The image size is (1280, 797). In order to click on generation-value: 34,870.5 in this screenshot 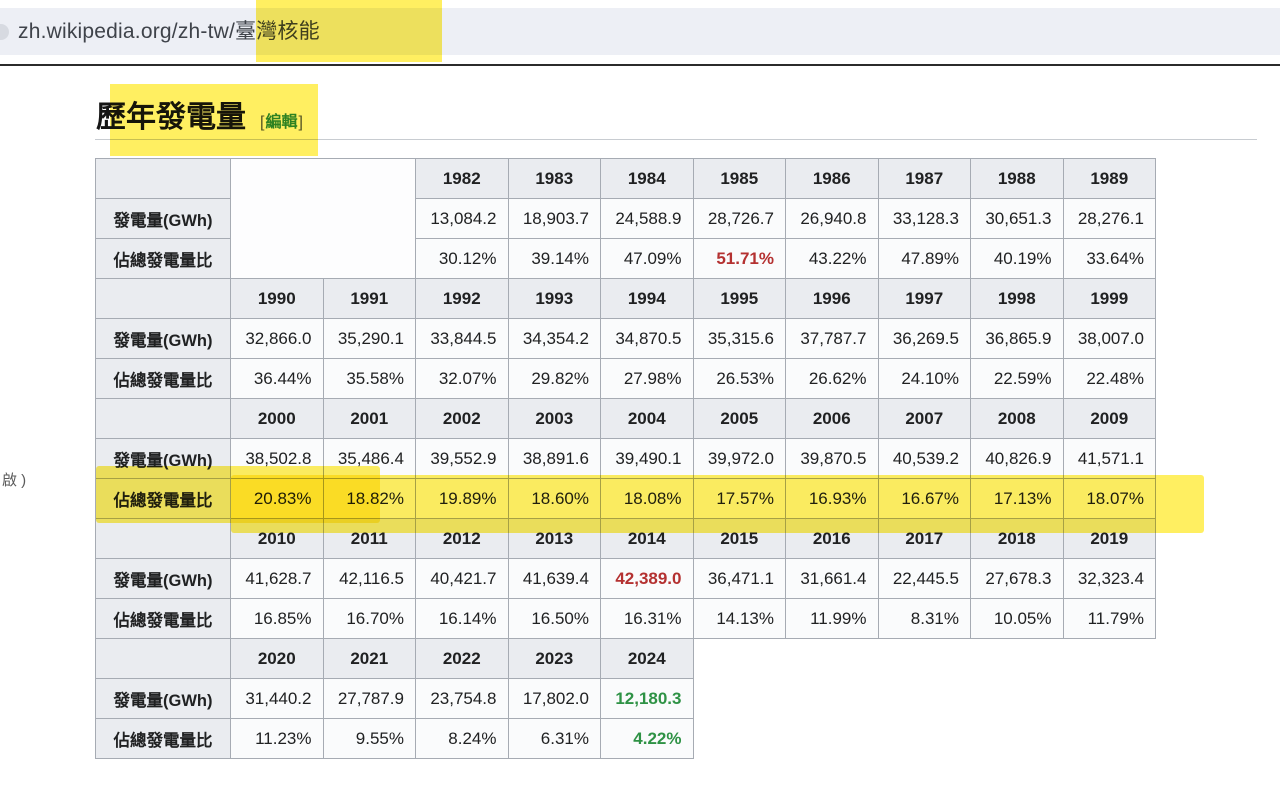, I will do `click(647, 338)`.